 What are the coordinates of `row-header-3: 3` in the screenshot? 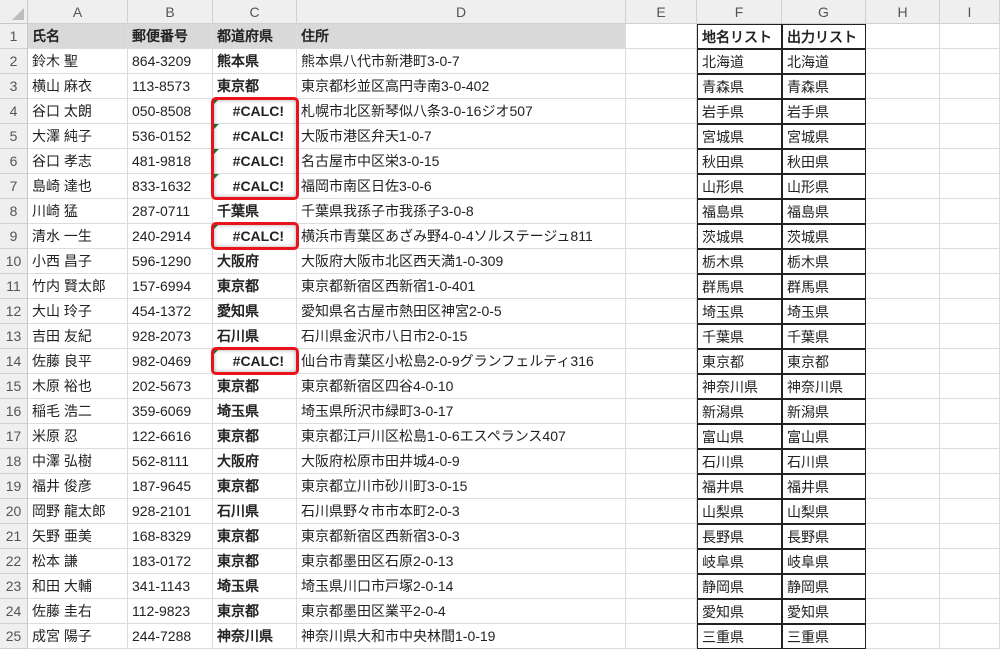 It's located at (14, 86).